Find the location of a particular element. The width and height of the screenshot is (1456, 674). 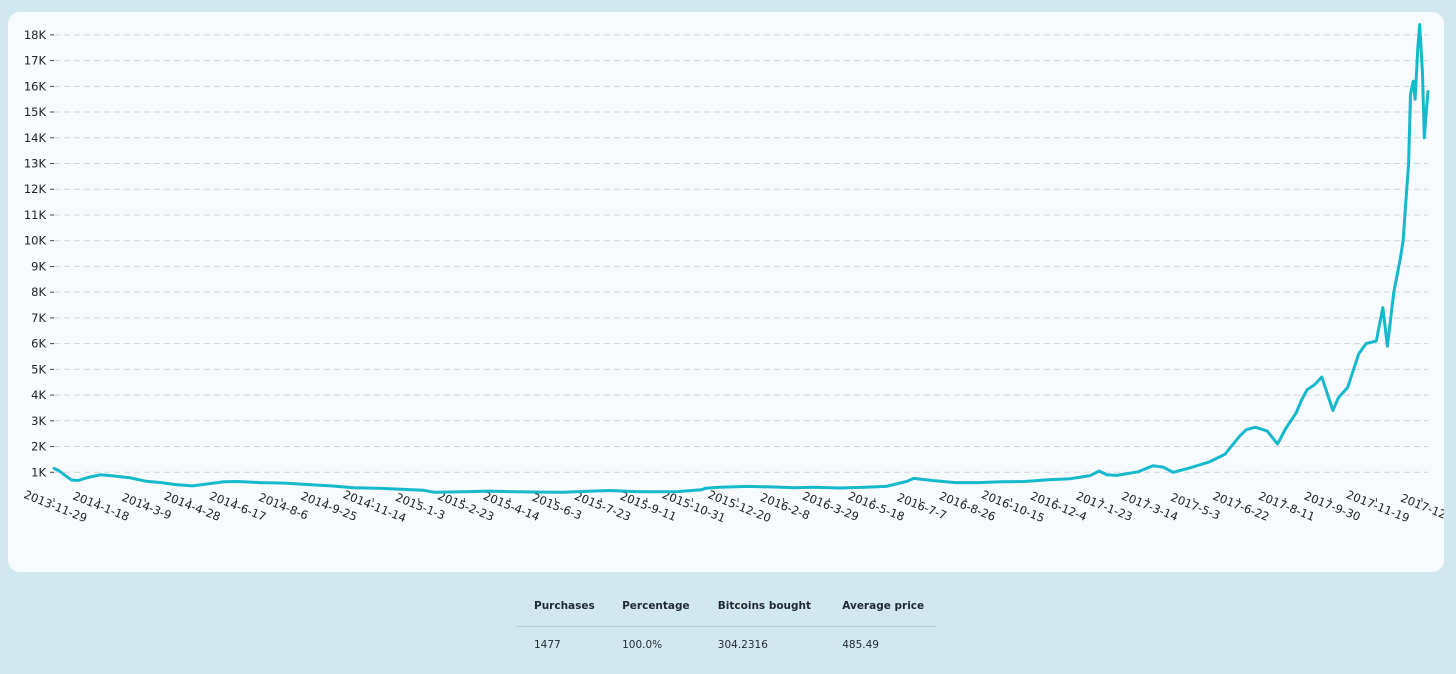

stats-value-row: 1477 100.0% 304.2316 485.49 is located at coordinates (726, 643).